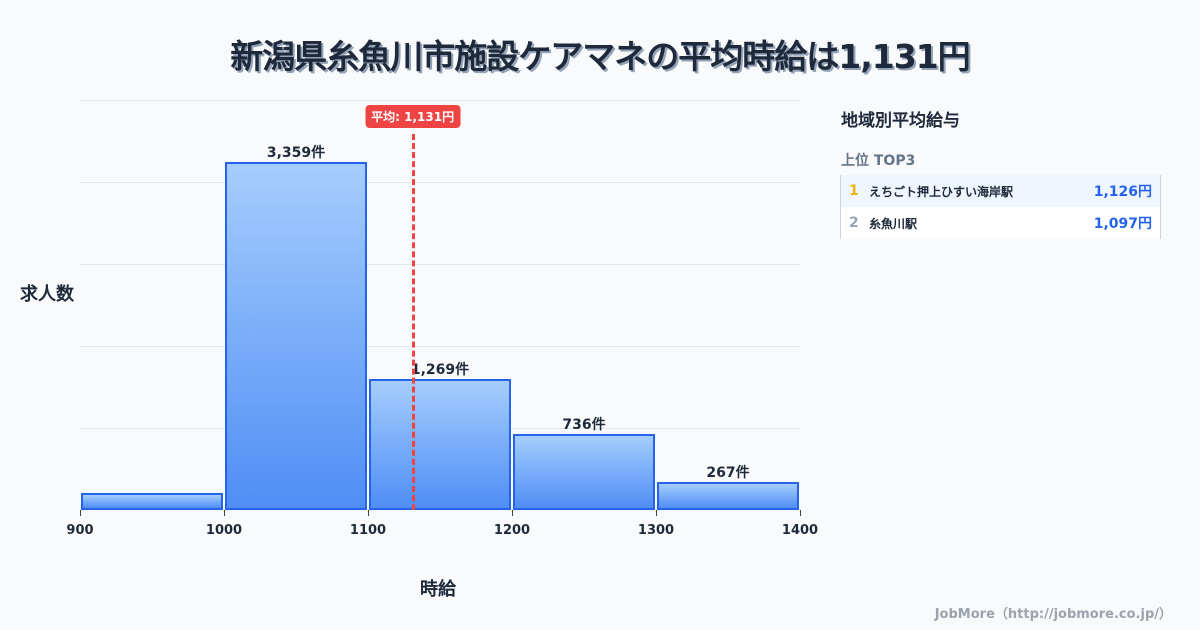 The image size is (1200, 630). What do you see at coordinates (440, 369) in the screenshot?
I see `bar-value-label: 1,269件` at bounding box center [440, 369].